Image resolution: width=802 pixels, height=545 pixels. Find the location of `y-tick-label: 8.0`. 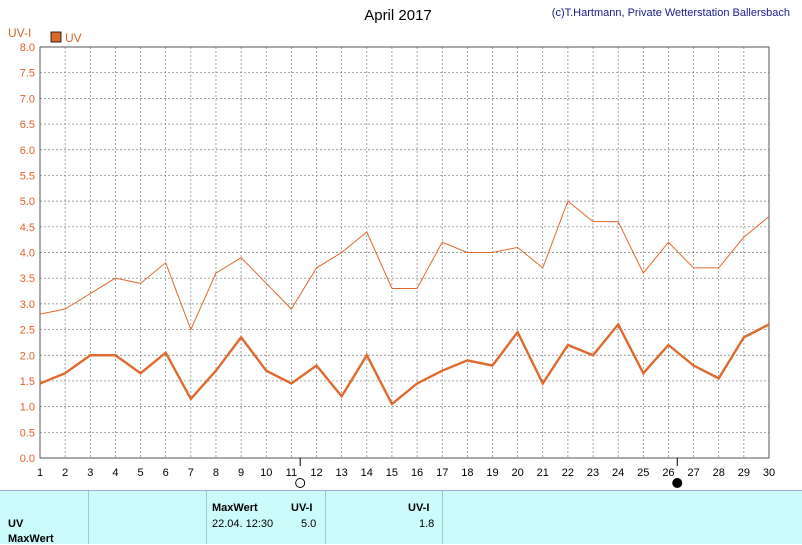

y-tick-label: 8.0 is located at coordinates (27, 48).